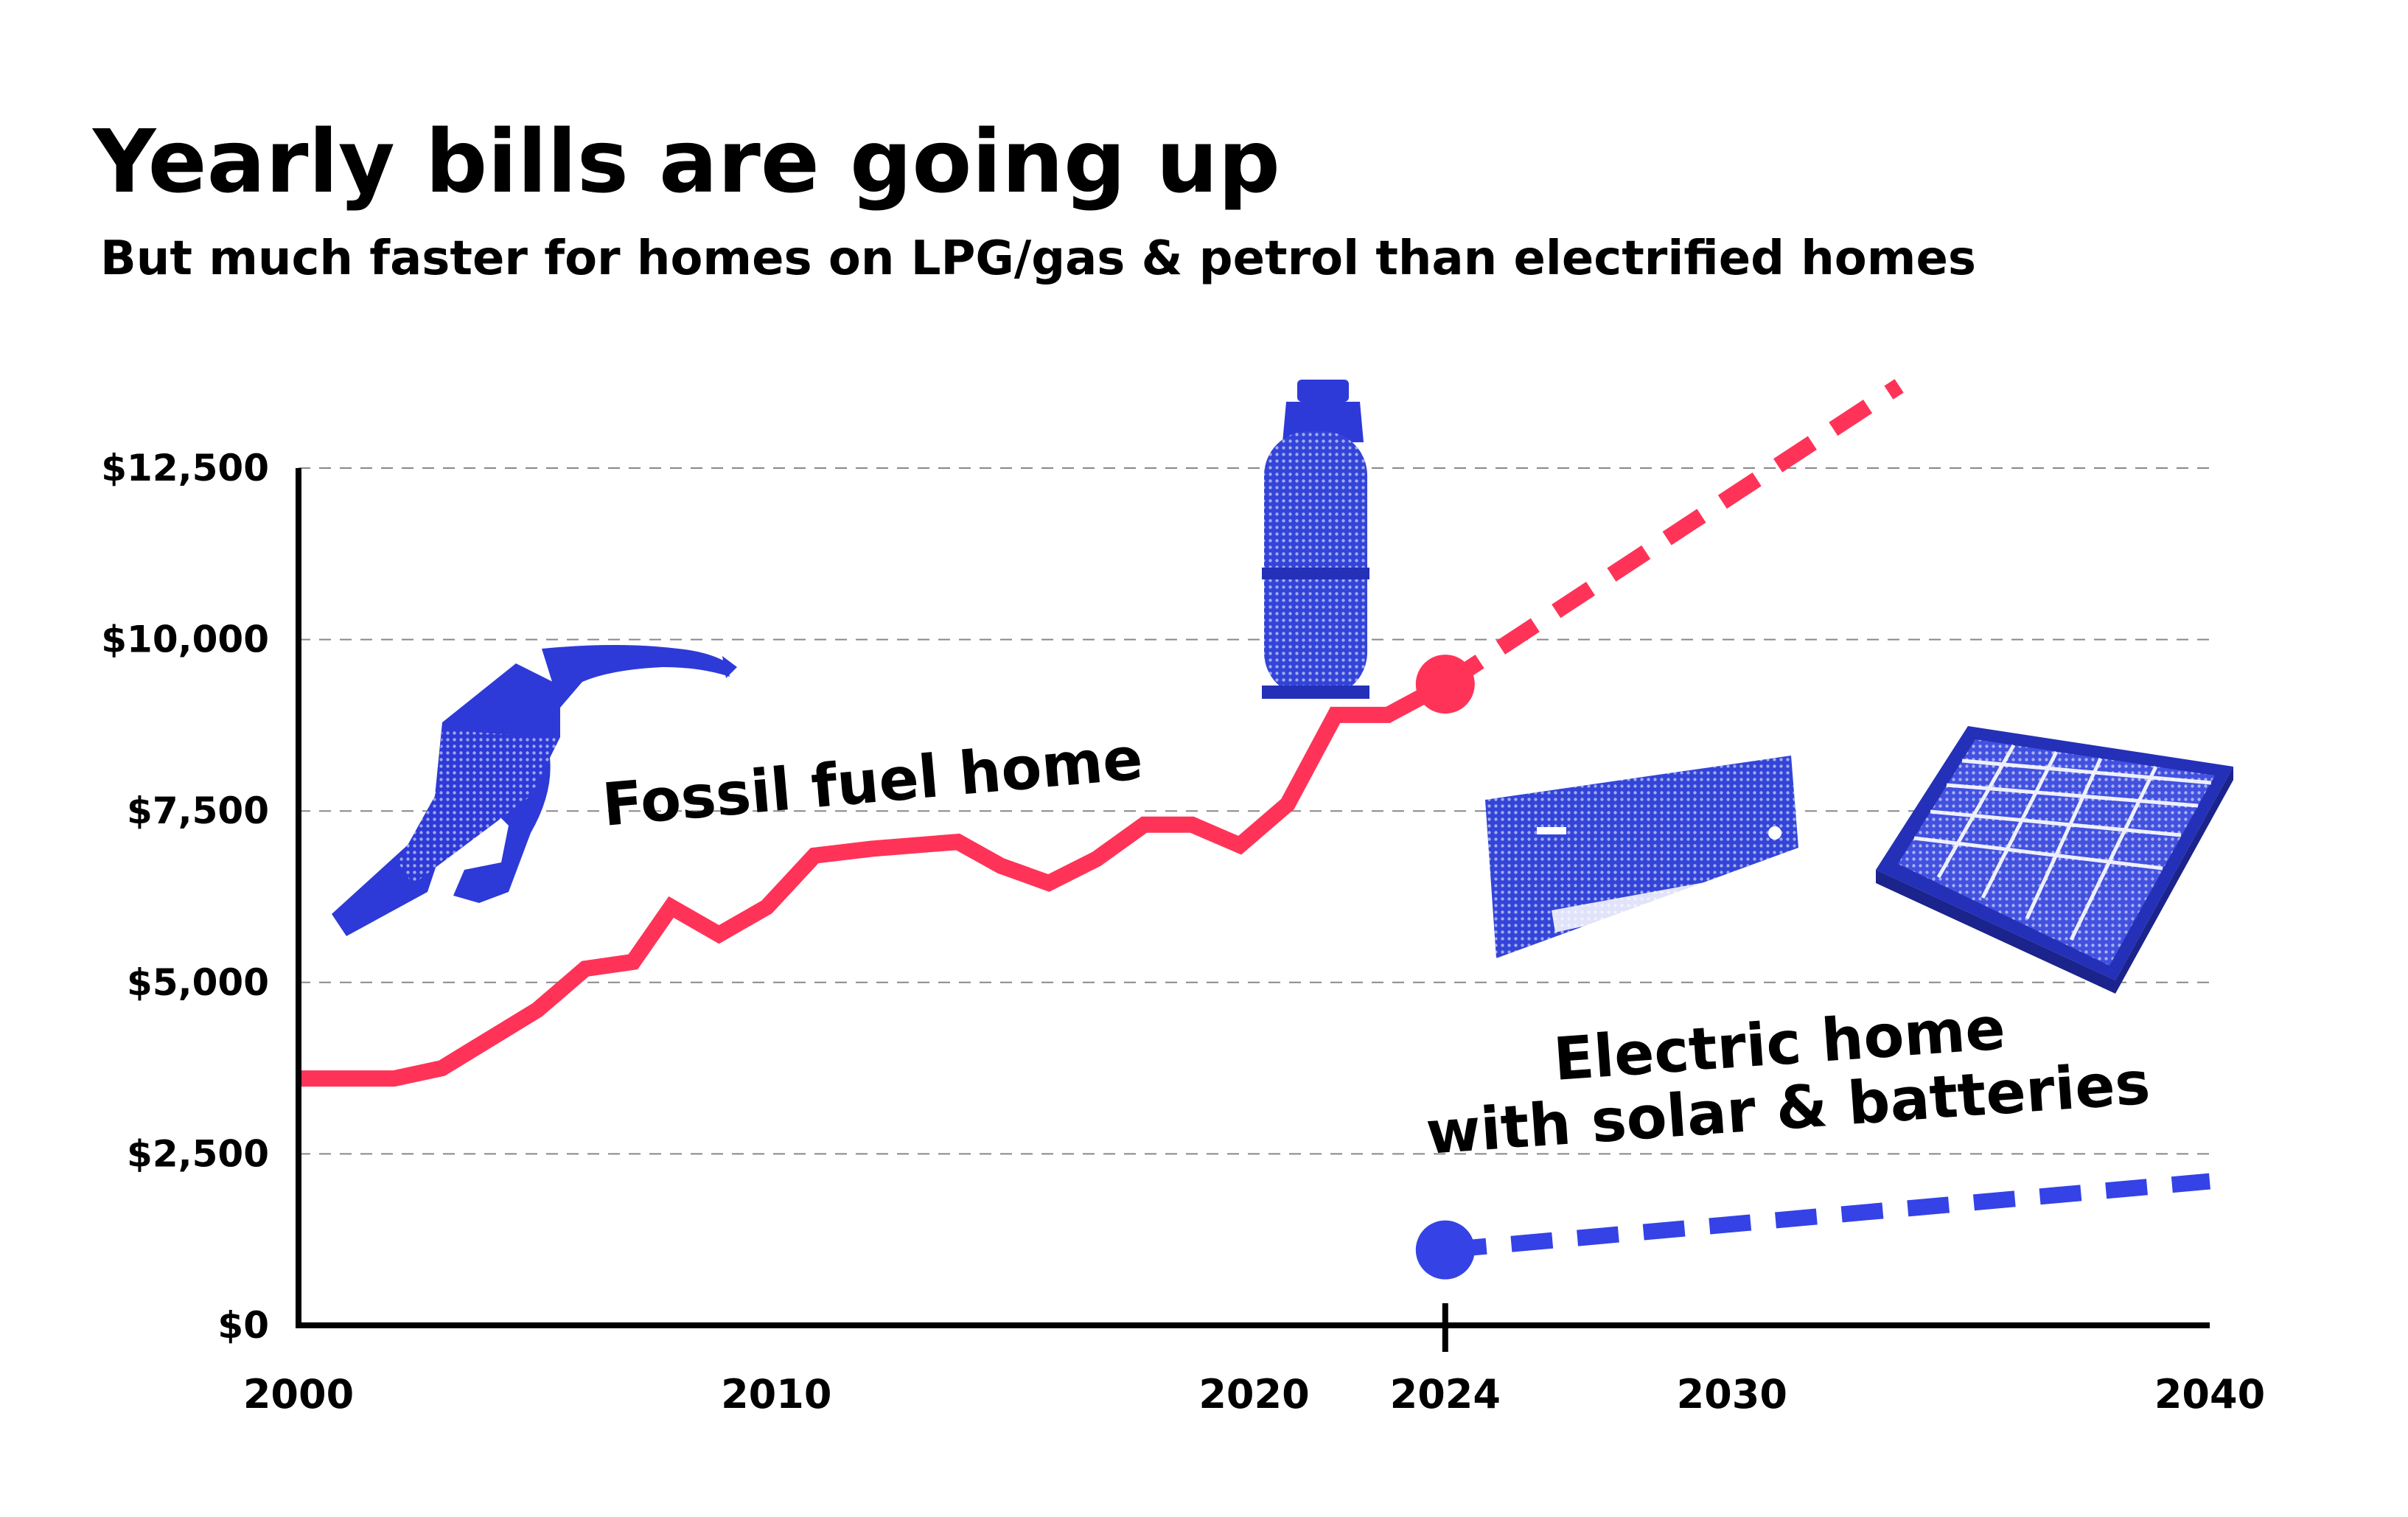 This screenshot has height=1517, width=2408. I want to click on x-tick-label: 2030, so click(1732, 1394).